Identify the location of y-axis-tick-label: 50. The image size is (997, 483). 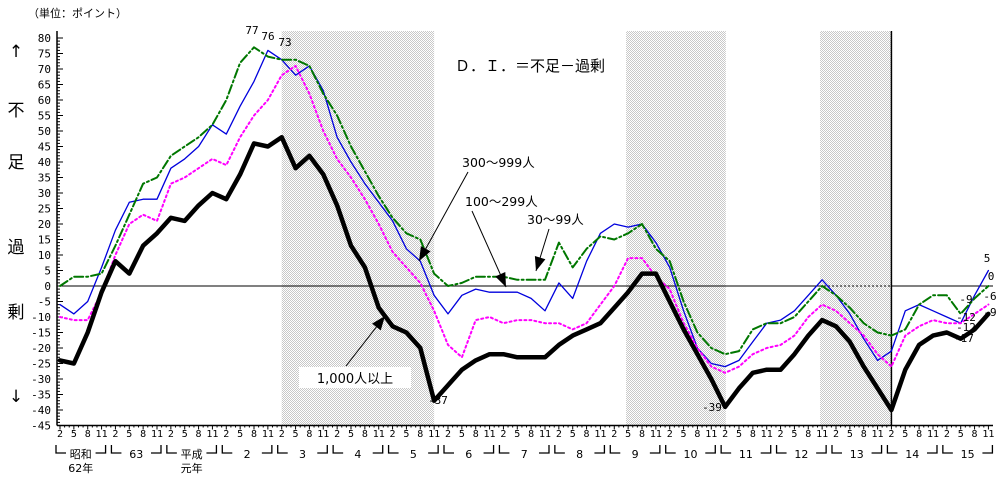
(44, 131).